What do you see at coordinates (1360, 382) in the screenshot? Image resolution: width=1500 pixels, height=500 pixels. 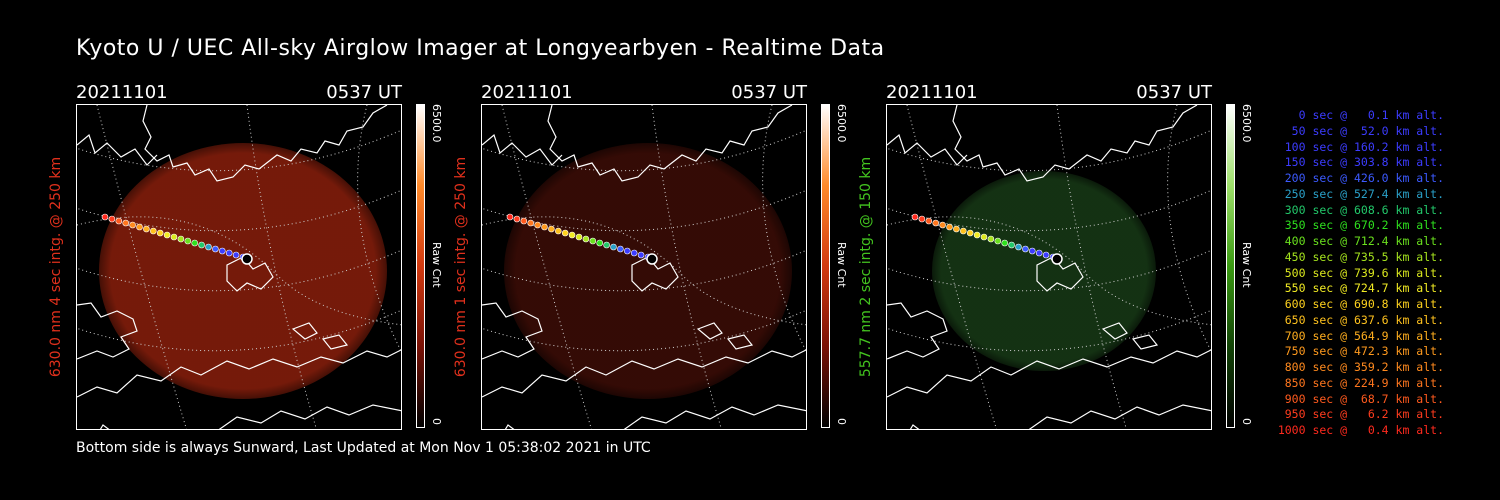 I see `legend-row: 850 sec @ 224.9 km alt.` at bounding box center [1360, 382].